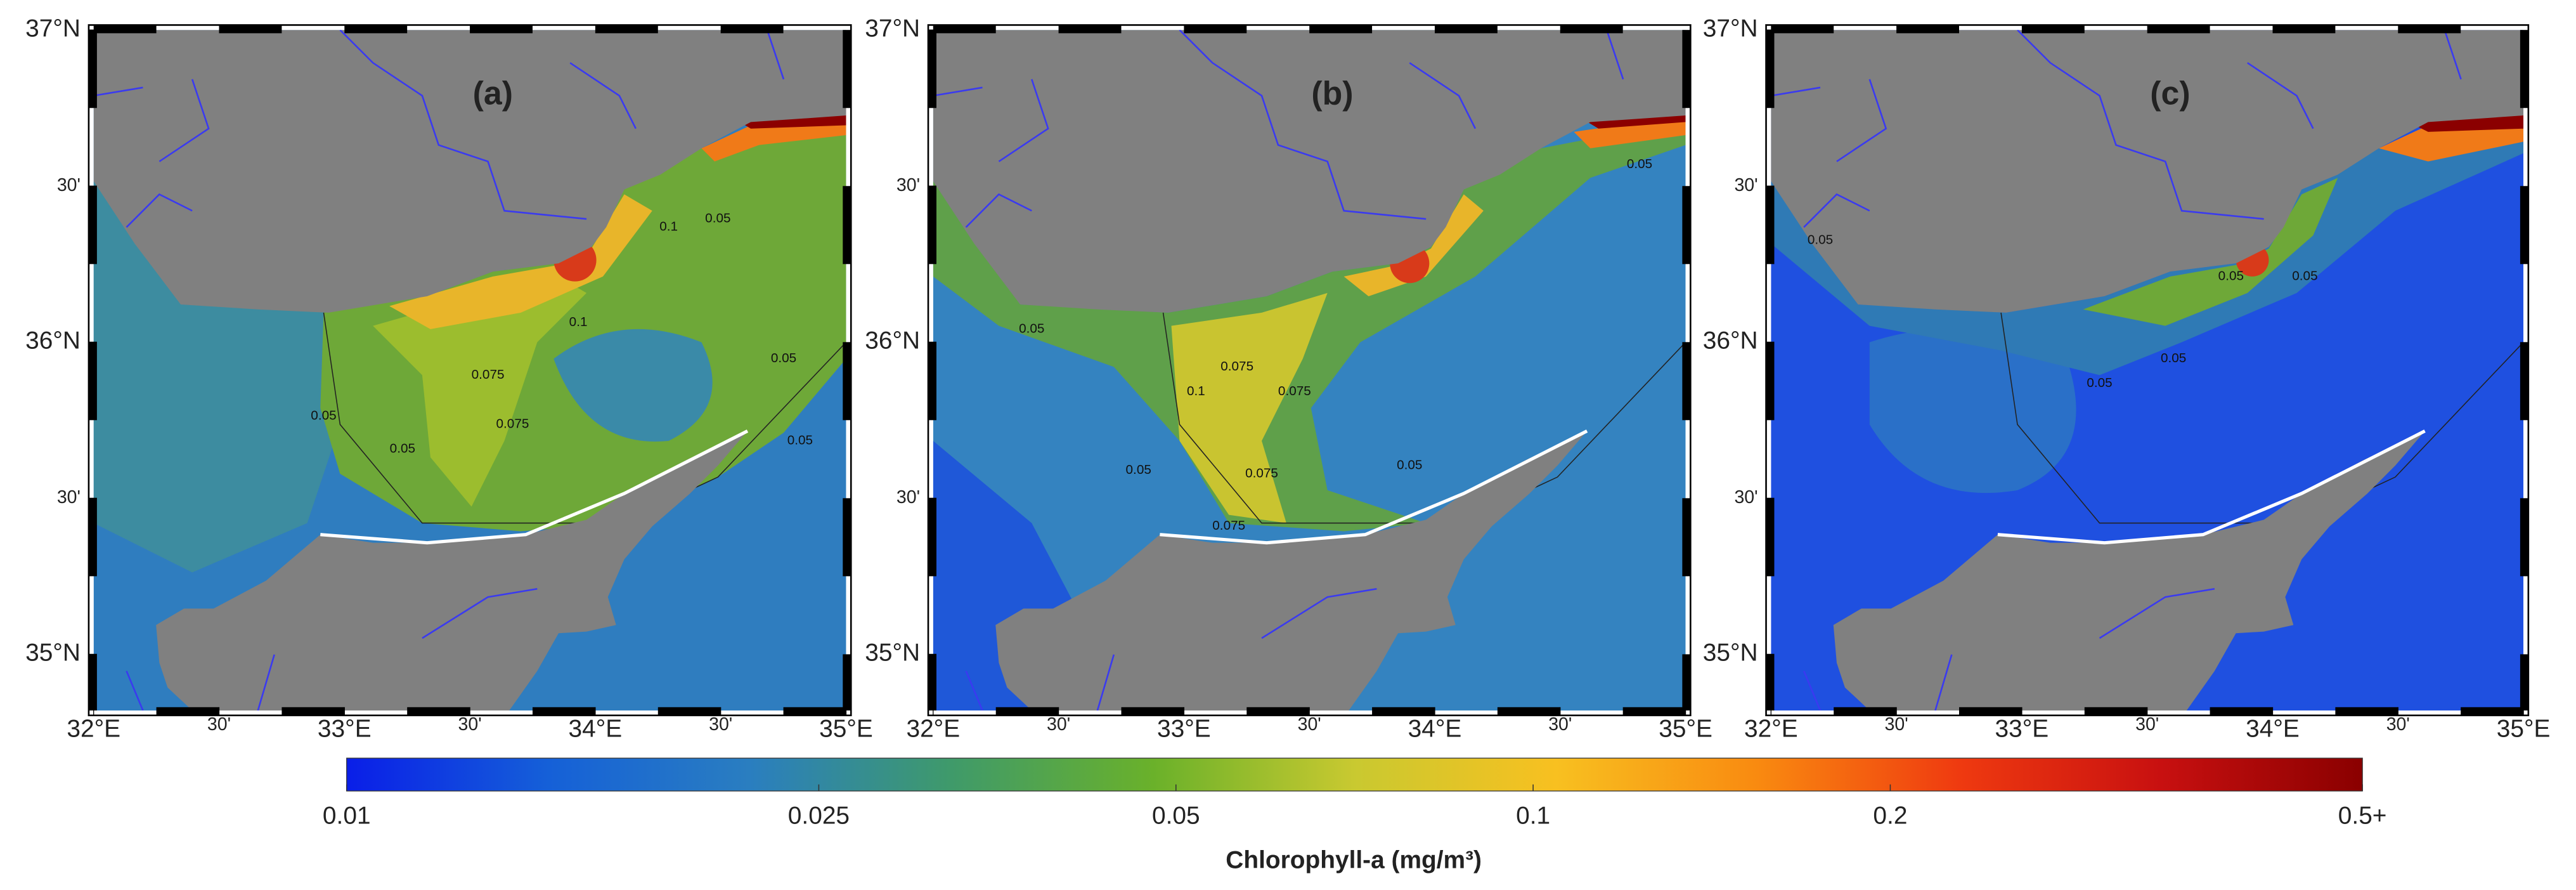  Describe the element at coordinates (493, 94) in the screenshot. I see `panel-label: (a)` at that location.